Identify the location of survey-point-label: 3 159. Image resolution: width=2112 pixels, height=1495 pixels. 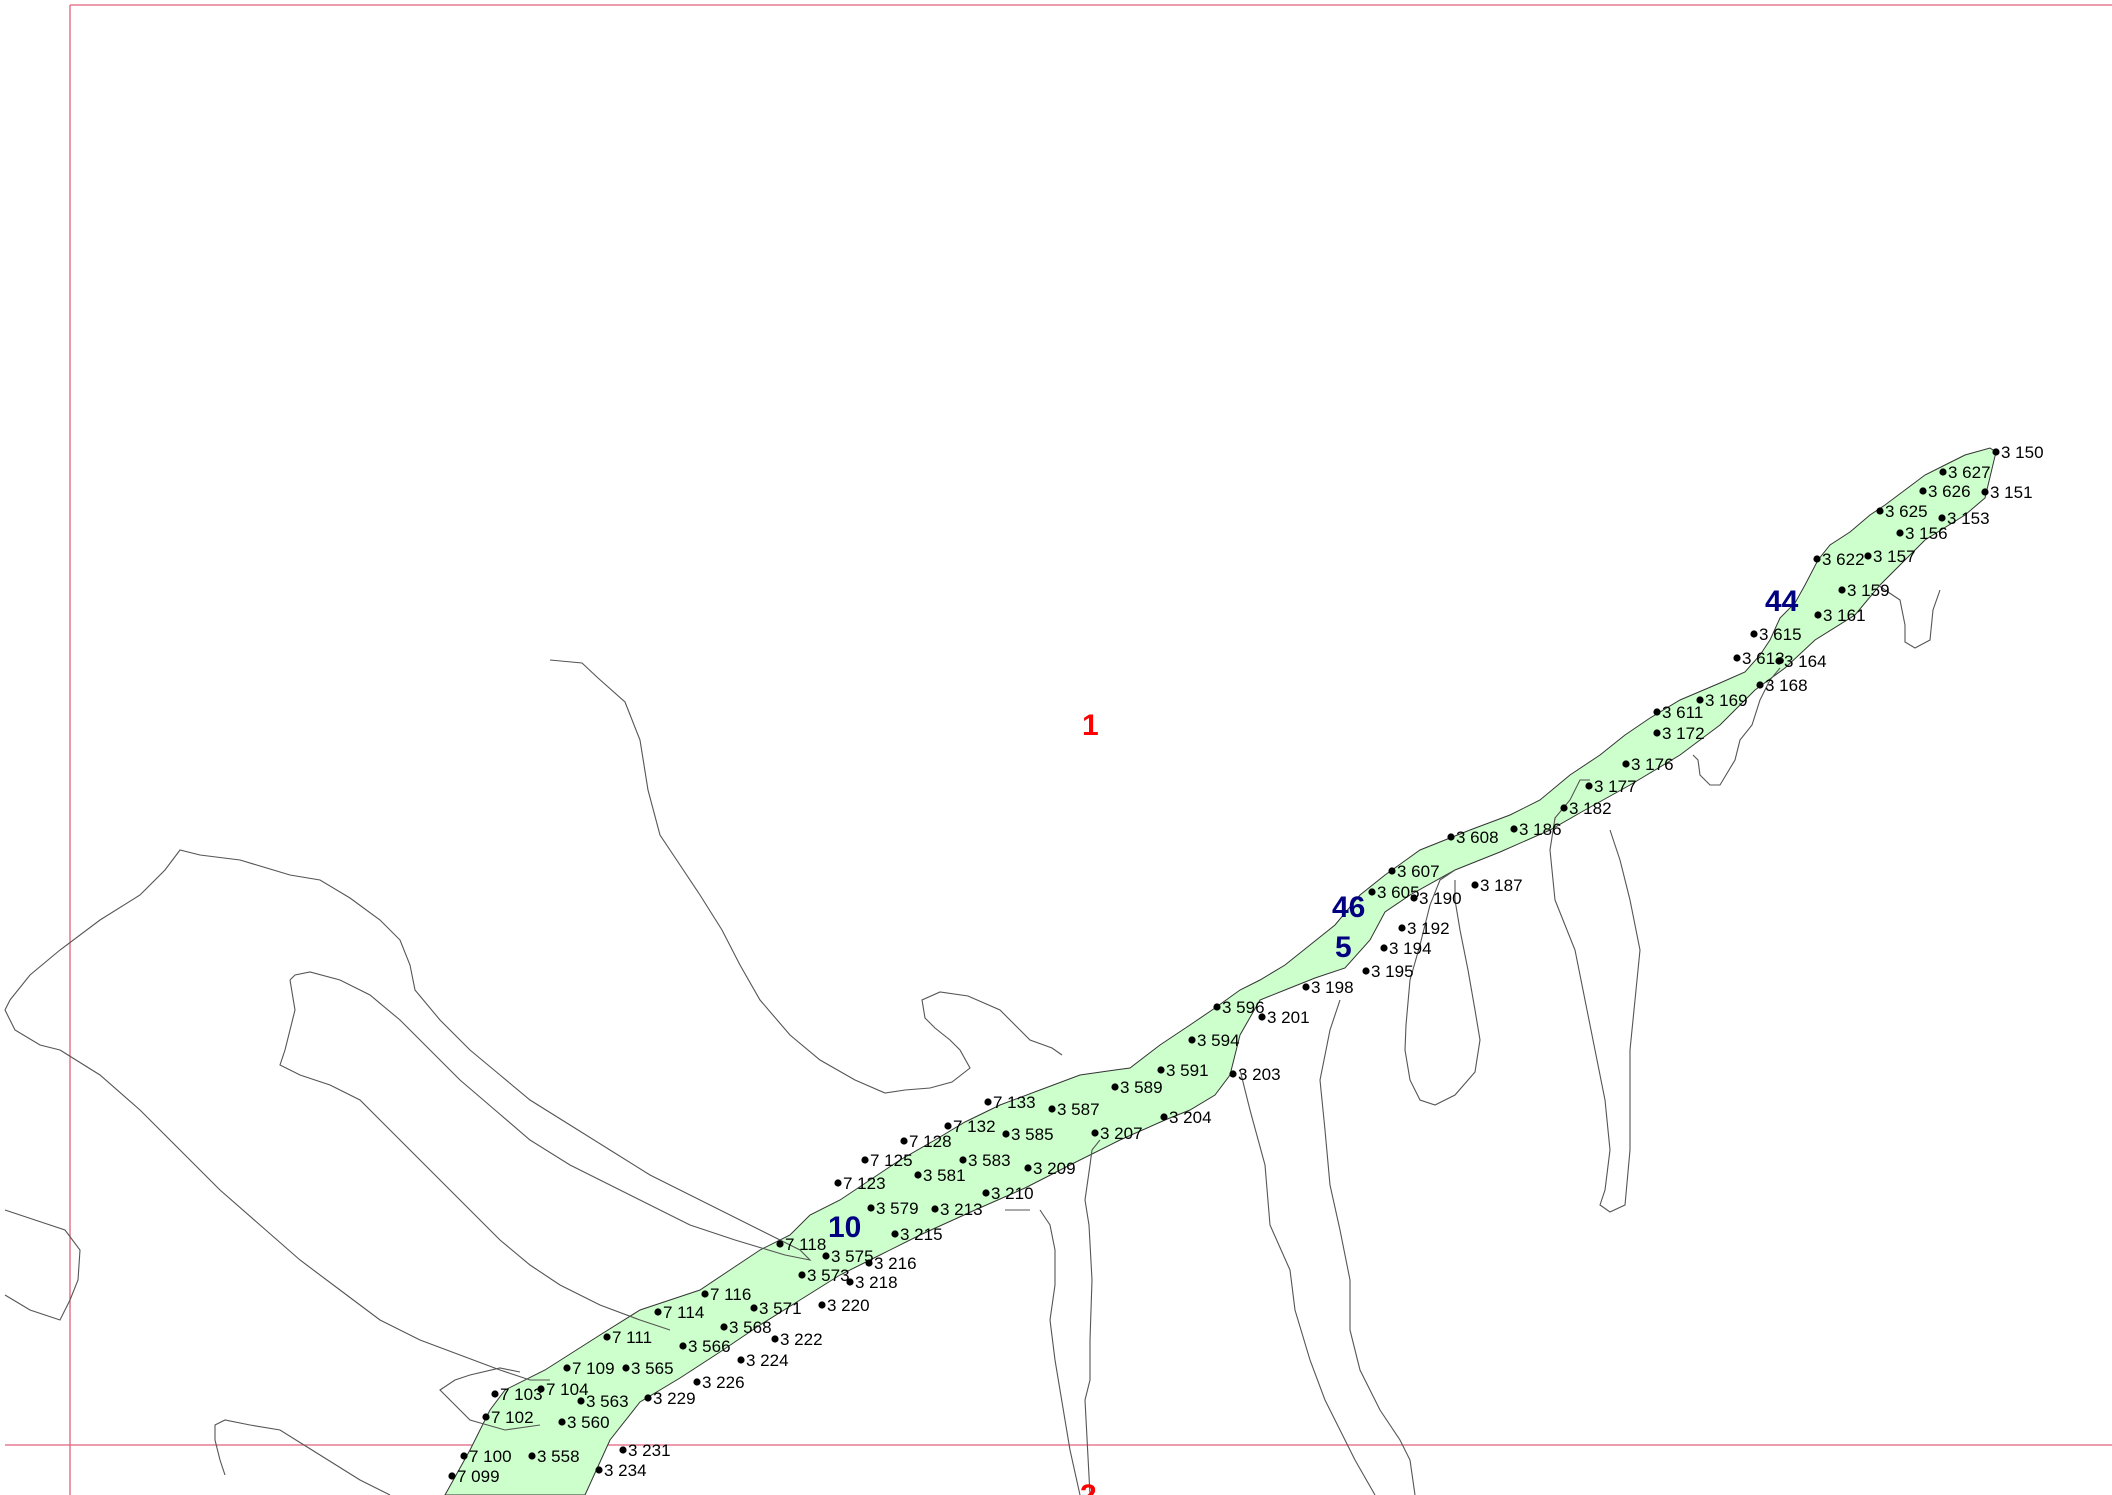
(1868, 590).